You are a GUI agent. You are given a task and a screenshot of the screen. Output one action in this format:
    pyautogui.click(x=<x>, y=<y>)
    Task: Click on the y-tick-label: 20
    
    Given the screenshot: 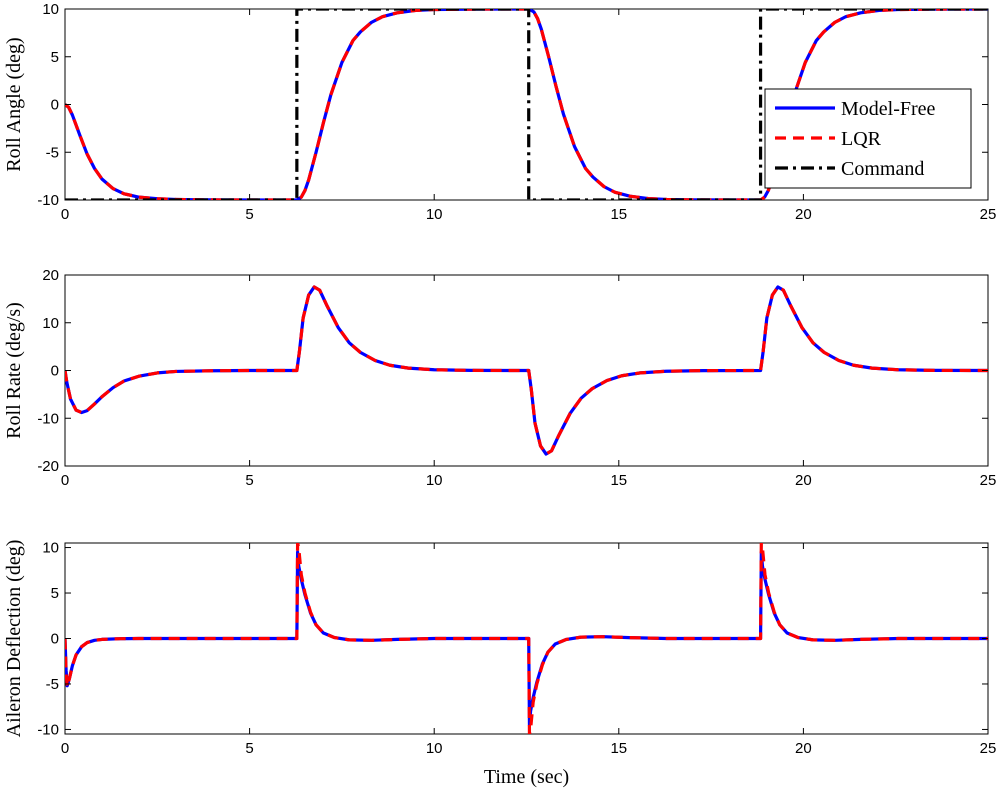 What is the action you would take?
    pyautogui.click(x=50, y=275)
    